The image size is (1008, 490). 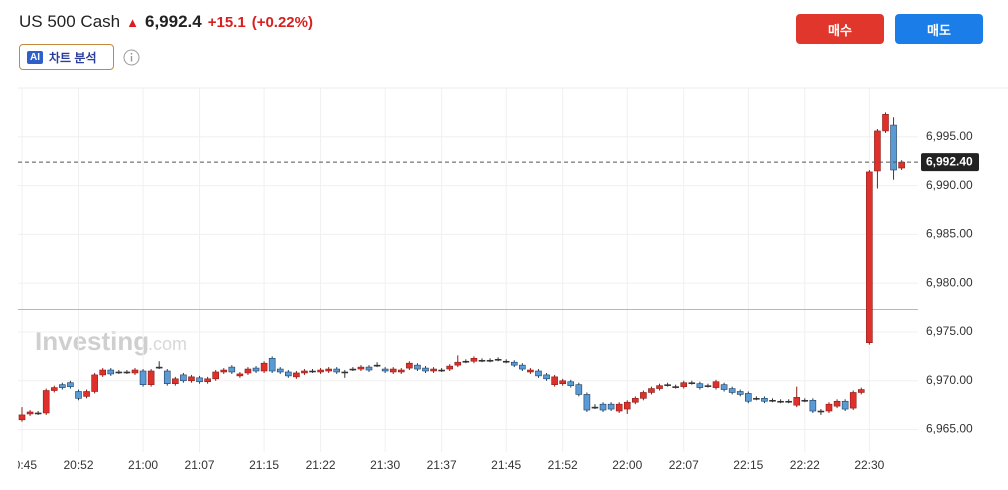 I want to click on header: US 500 Cash ▲ 6,992.4 +15.1 (+0.22%), so click(x=166, y=22).